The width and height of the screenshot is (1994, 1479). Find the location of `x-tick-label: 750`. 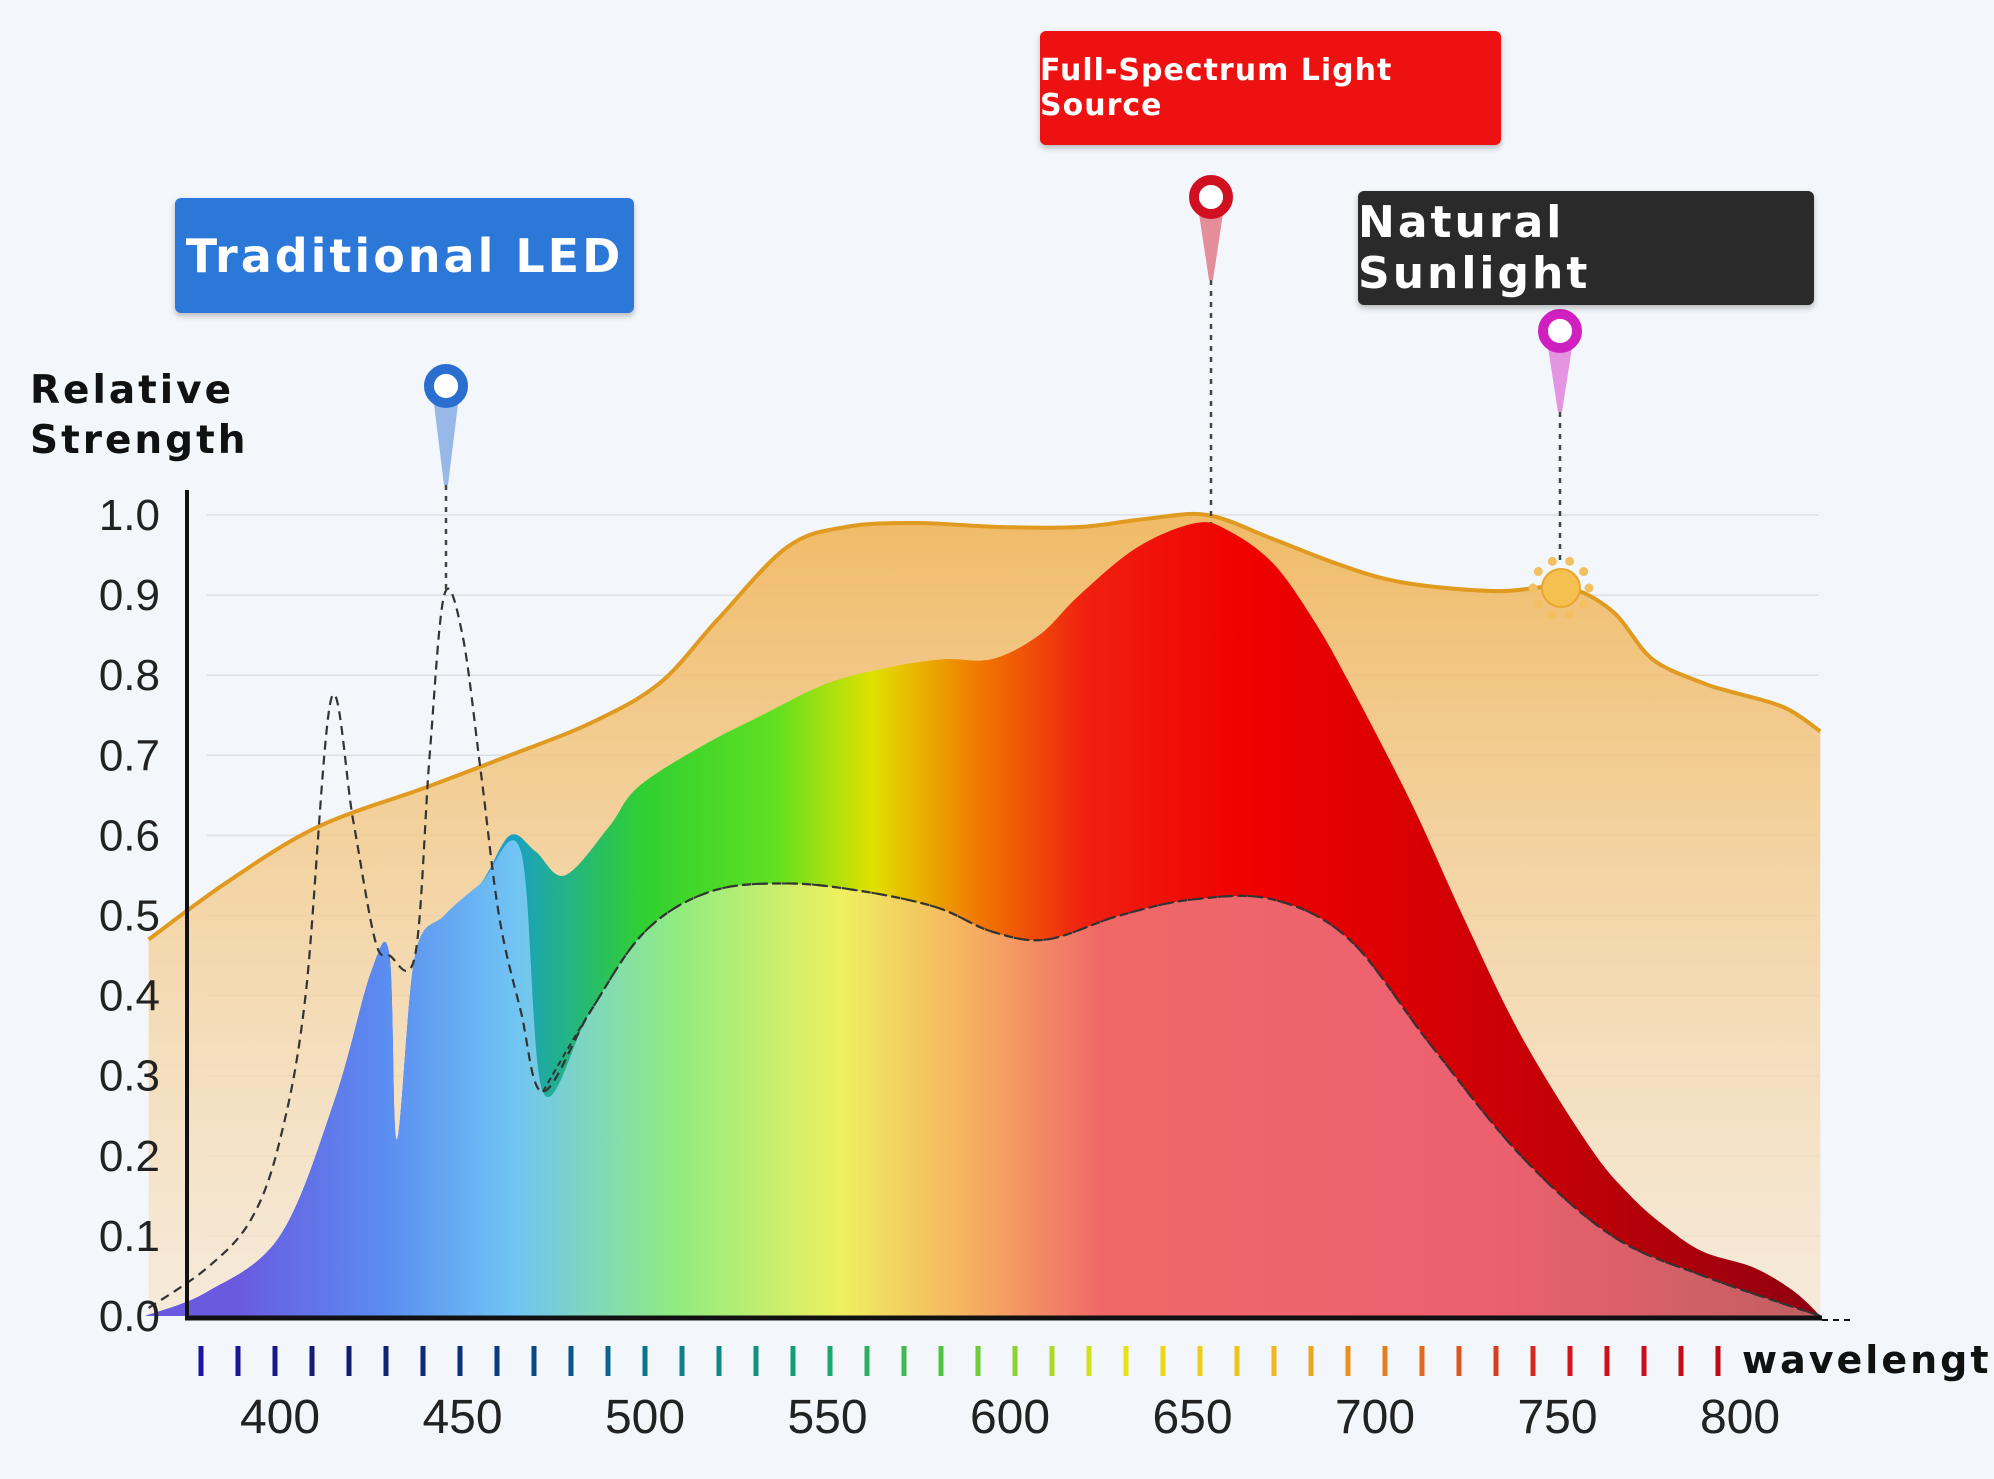

x-tick-label: 750 is located at coordinates (1557, 1417).